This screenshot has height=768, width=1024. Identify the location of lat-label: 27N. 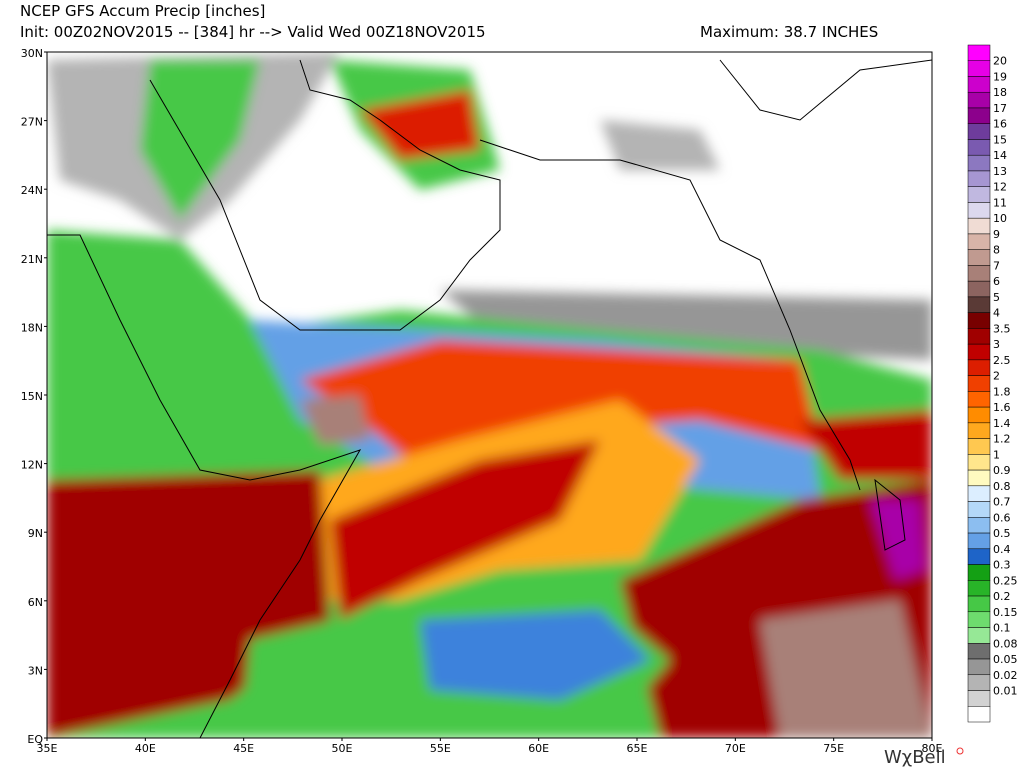
(32, 122).